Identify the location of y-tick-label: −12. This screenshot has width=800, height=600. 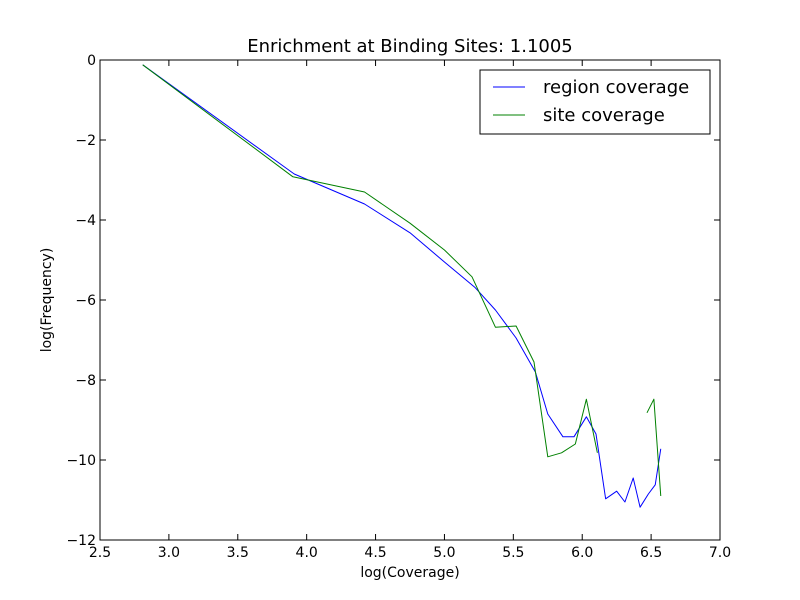
(81, 541).